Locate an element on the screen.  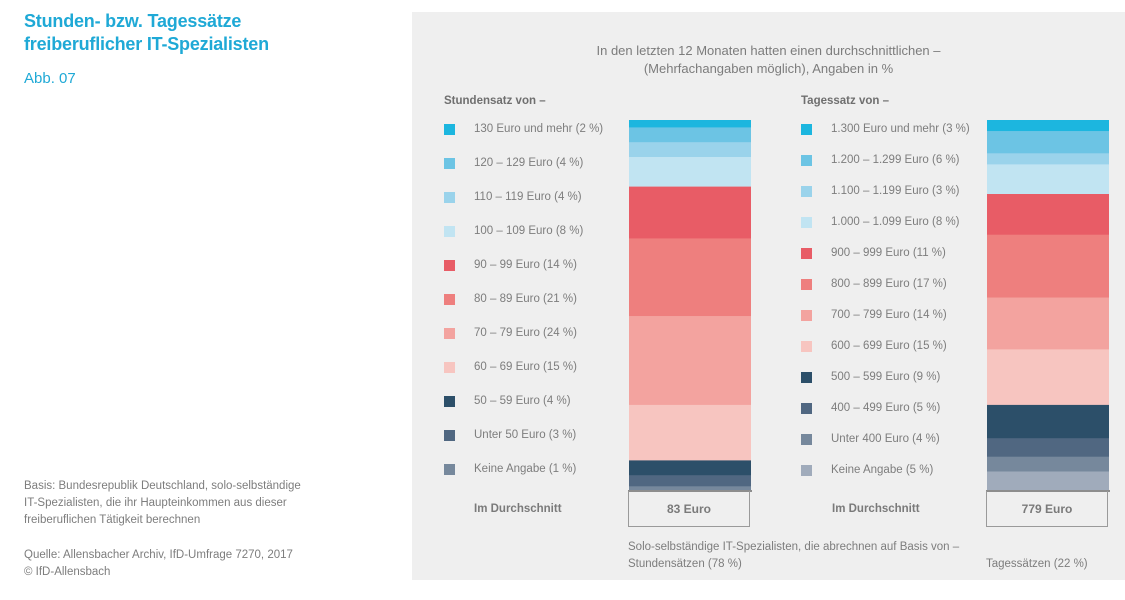
hourly-average-value: 83 Euro is located at coordinates (689, 509).